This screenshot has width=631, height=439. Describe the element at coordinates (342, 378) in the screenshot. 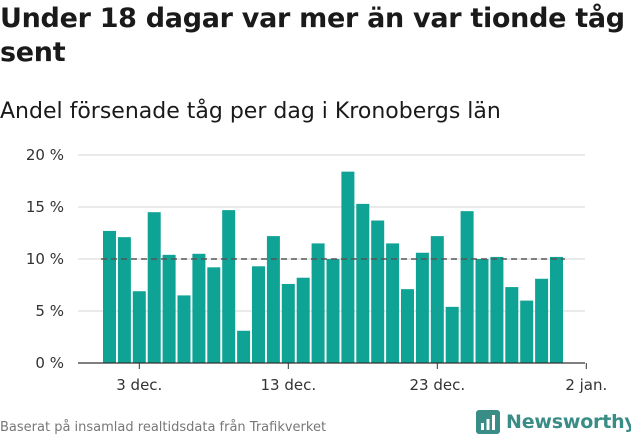

I see `x-axis: 3 dec. 13 dec. 23 dec. 2 jan.` at that location.